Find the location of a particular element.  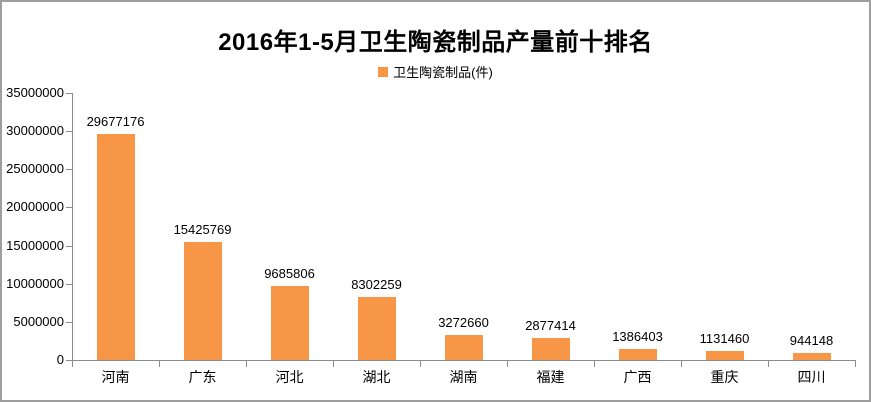

y-axis-tick-label: 35000000 is located at coordinates (35, 92).